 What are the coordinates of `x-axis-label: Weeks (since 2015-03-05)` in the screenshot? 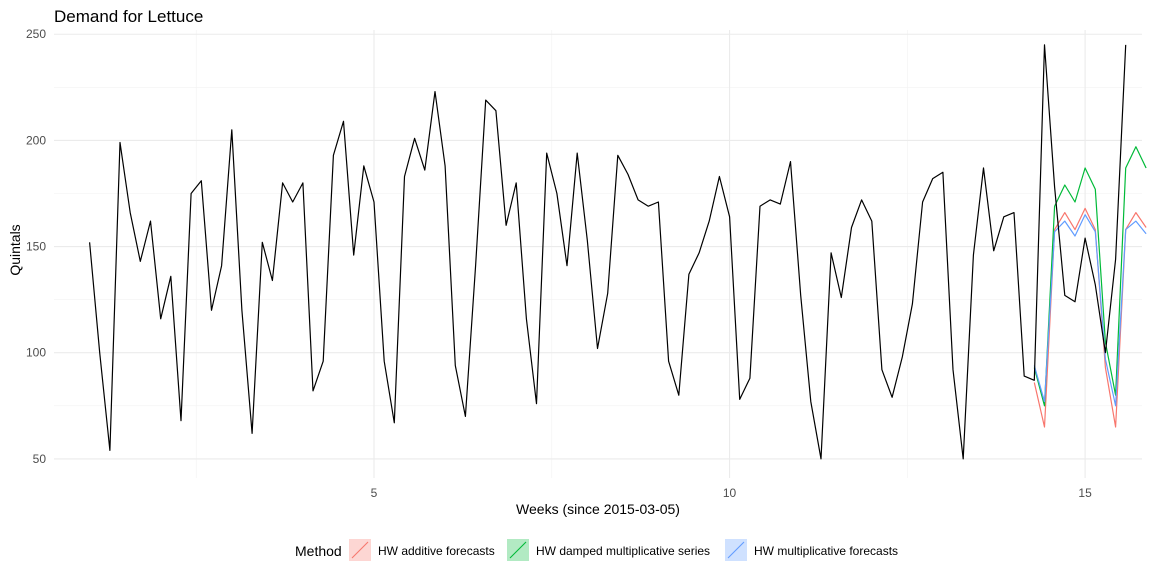 It's located at (598, 509).